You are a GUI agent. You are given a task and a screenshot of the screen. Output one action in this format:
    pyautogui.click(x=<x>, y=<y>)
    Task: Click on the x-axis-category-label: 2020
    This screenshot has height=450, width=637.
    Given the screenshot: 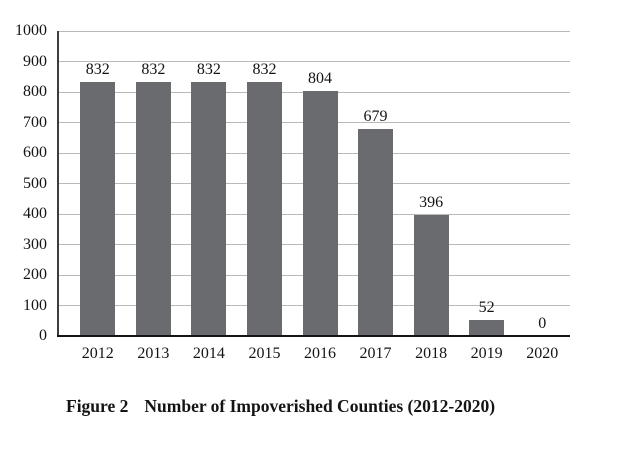 What is the action you would take?
    pyautogui.click(x=542, y=353)
    